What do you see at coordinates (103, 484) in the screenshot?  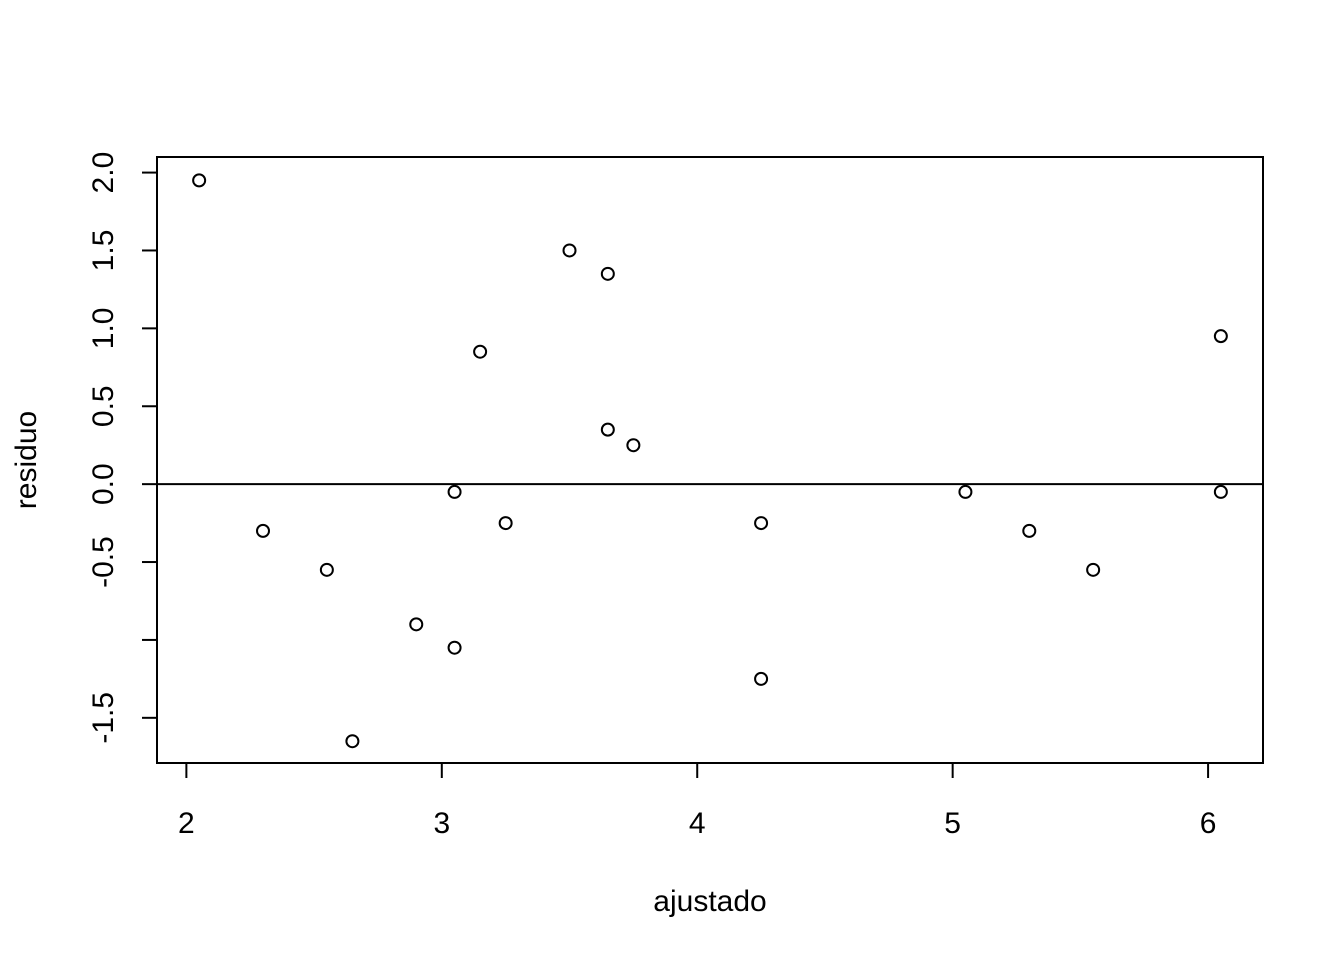 I see `y-tick-label: 0.0` at bounding box center [103, 484].